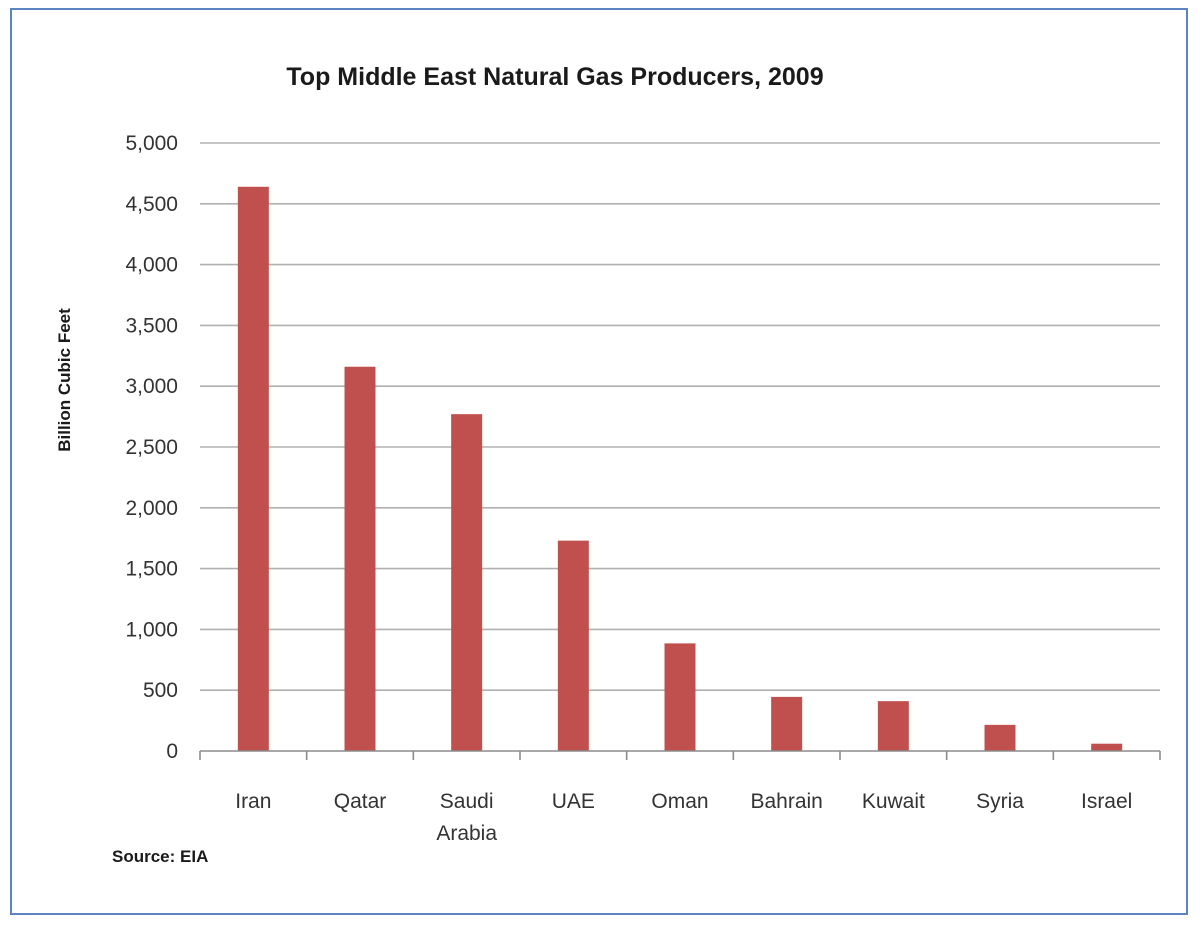 The height and width of the screenshot is (926, 1200). Describe the element at coordinates (151, 569) in the screenshot. I see `y-tick-label: 1,500` at that location.